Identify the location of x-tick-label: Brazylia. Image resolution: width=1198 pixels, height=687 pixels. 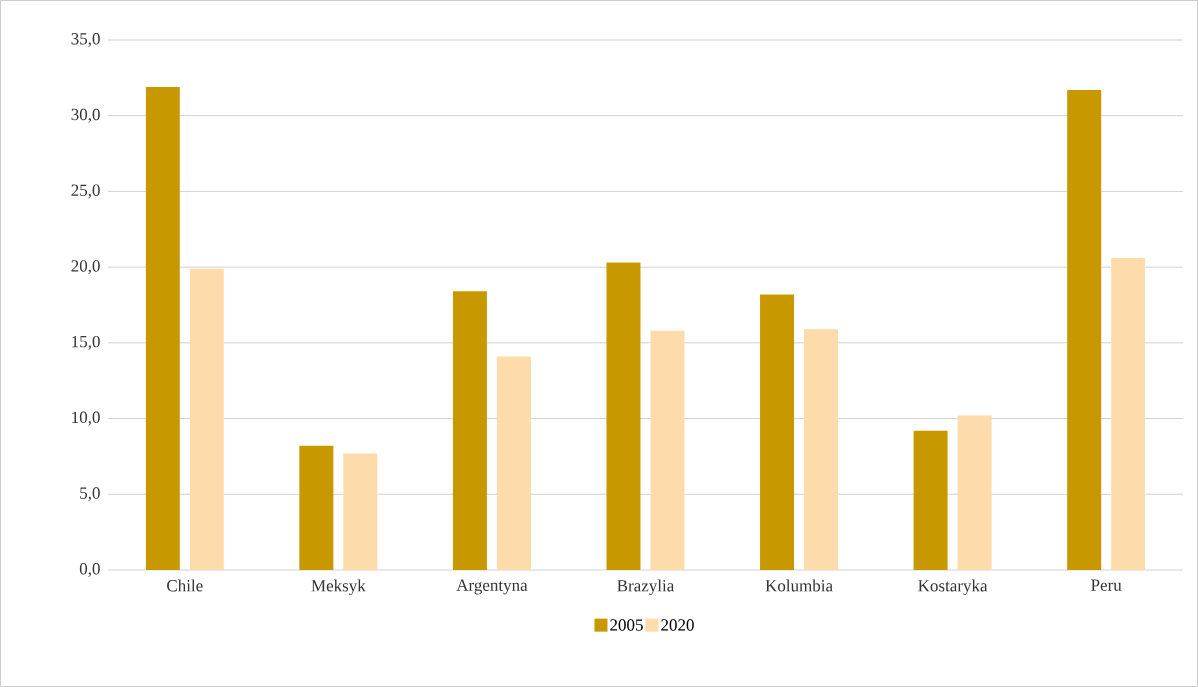
(646, 587).